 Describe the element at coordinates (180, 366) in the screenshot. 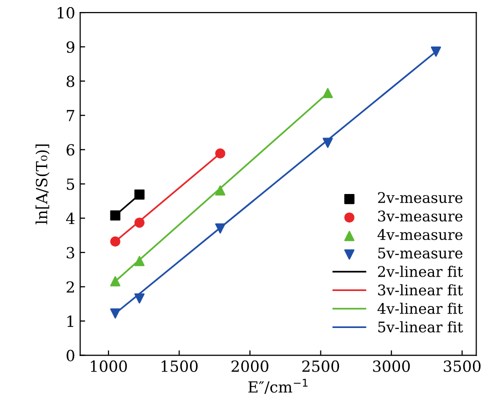

I see `x-tick-label: 1500` at that location.